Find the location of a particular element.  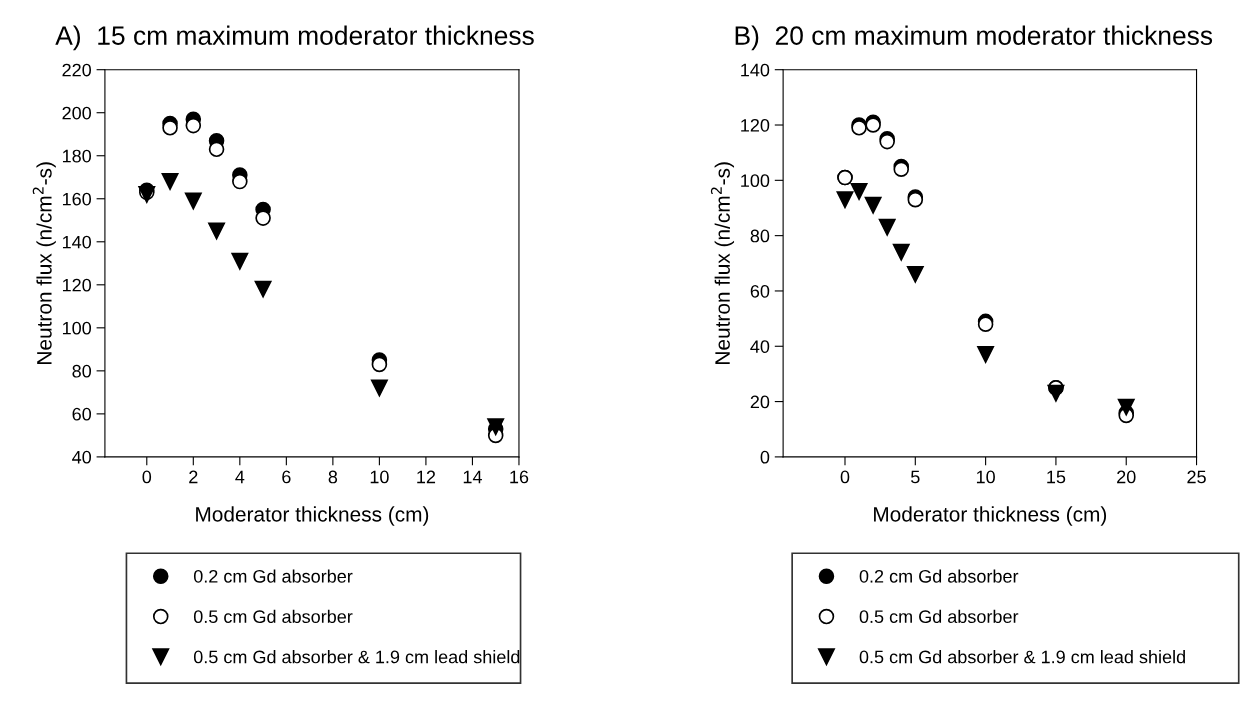

x-tick-label: 25 is located at coordinates (1196, 477).